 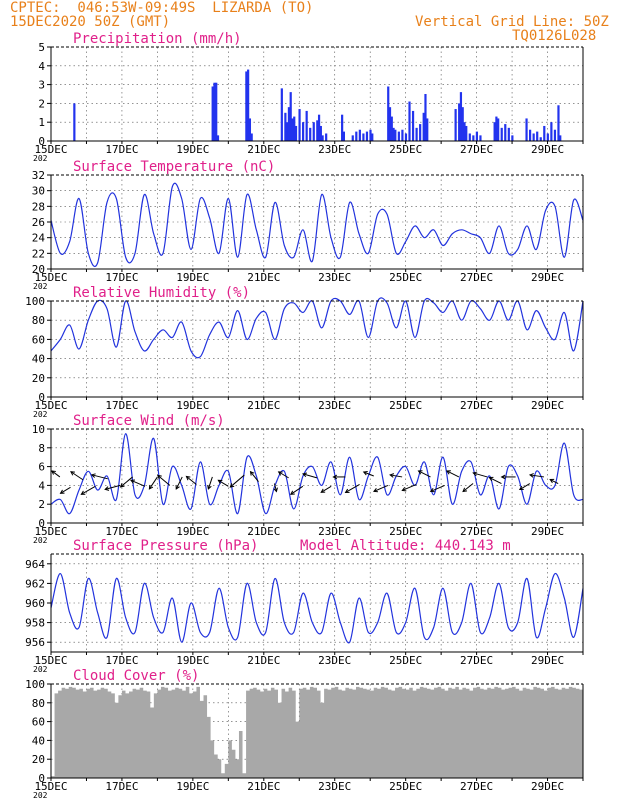 What do you see at coordinates (38, 191) in the screenshot?
I see `y-tick-label: 30` at bounding box center [38, 191].